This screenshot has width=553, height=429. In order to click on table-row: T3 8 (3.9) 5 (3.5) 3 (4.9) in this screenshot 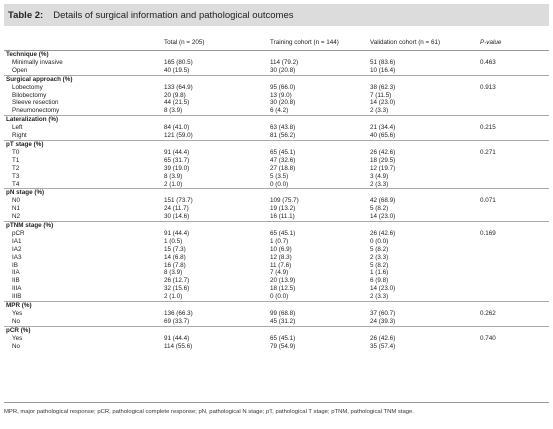, I will do `click(276, 177)`.